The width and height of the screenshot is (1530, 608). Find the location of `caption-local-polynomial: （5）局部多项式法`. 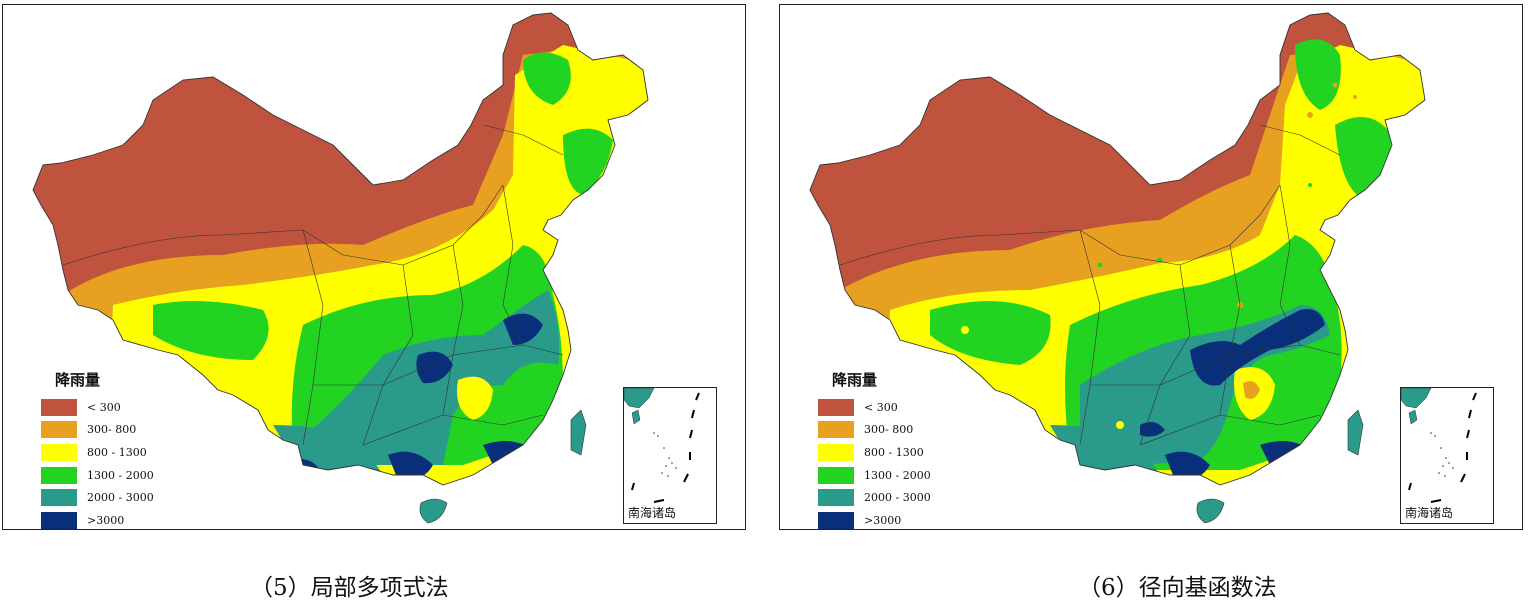

caption-local-polynomial: （5）局部多项式法 is located at coordinates (349, 588).